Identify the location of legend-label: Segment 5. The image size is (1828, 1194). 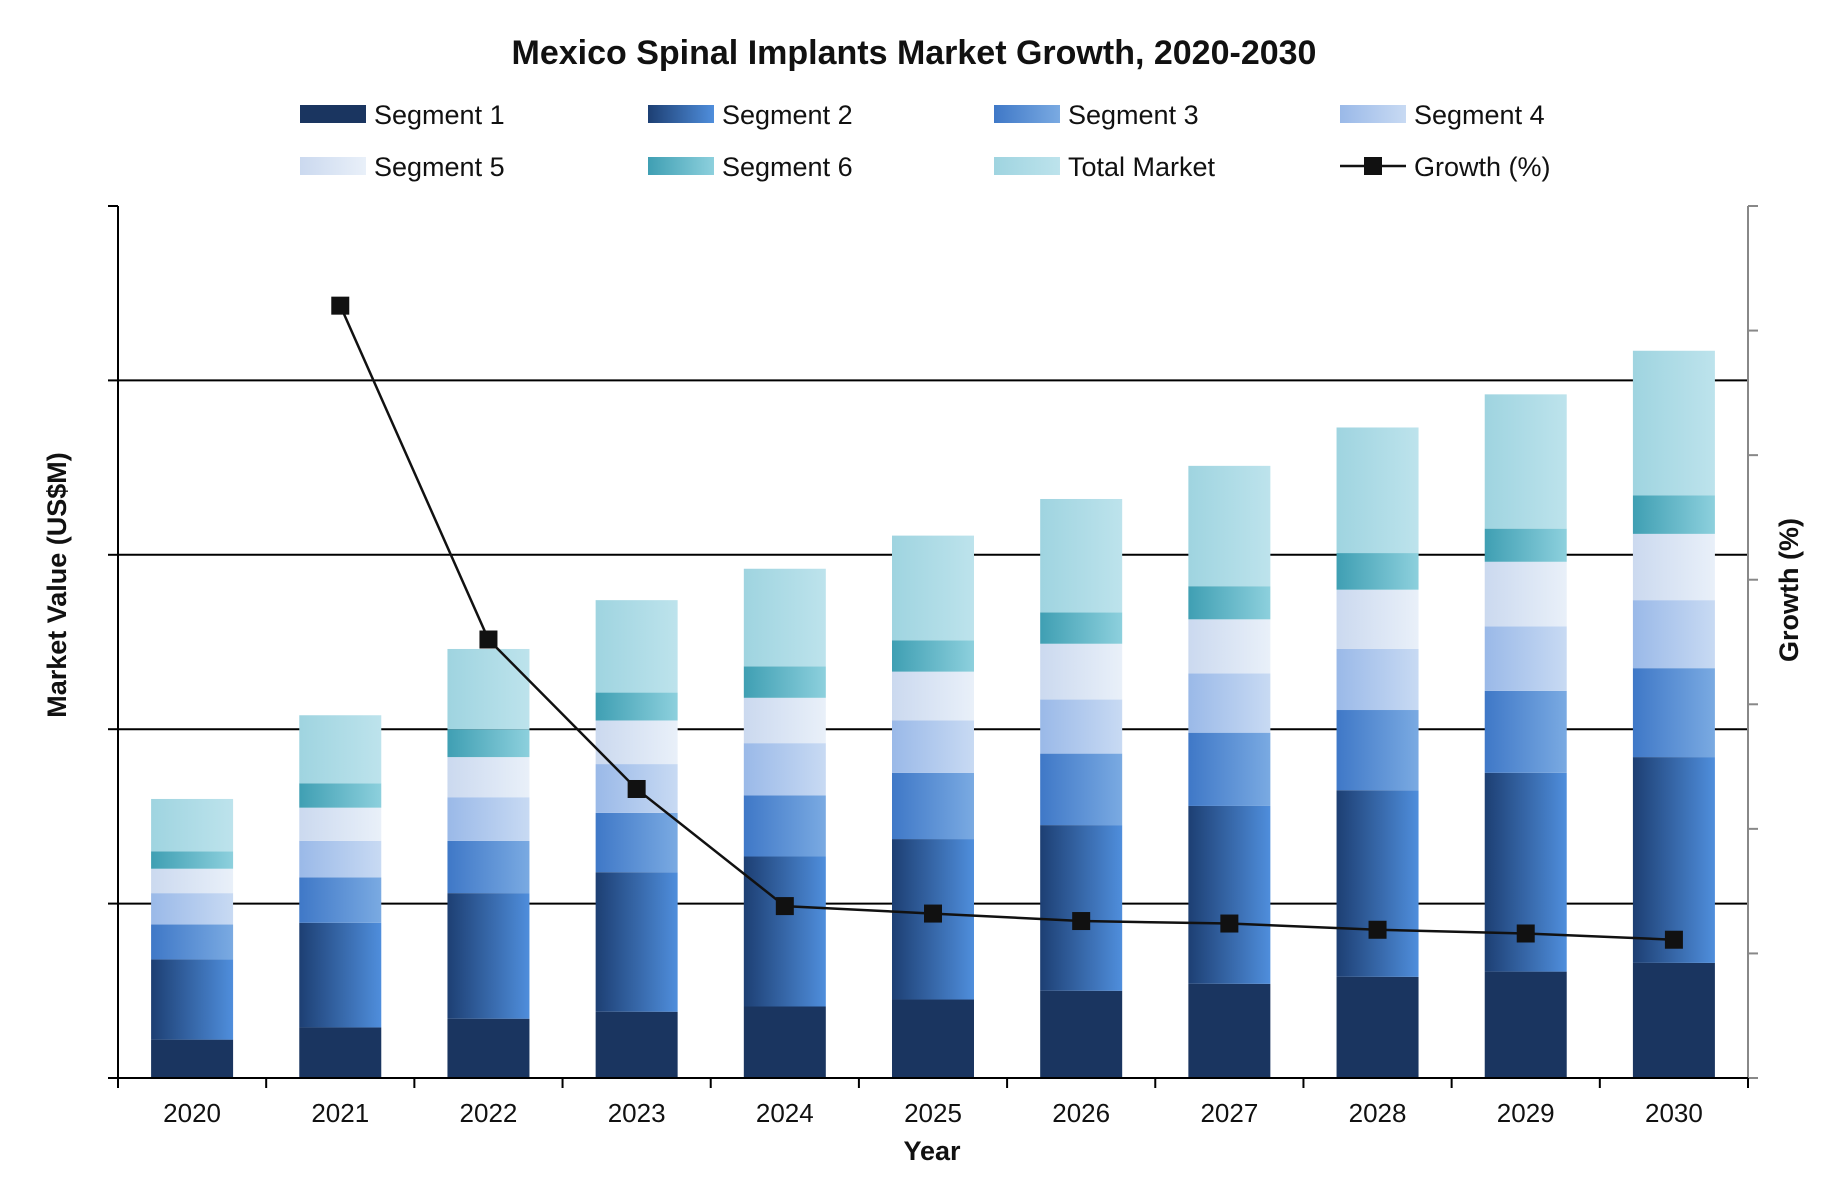
(439, 167).